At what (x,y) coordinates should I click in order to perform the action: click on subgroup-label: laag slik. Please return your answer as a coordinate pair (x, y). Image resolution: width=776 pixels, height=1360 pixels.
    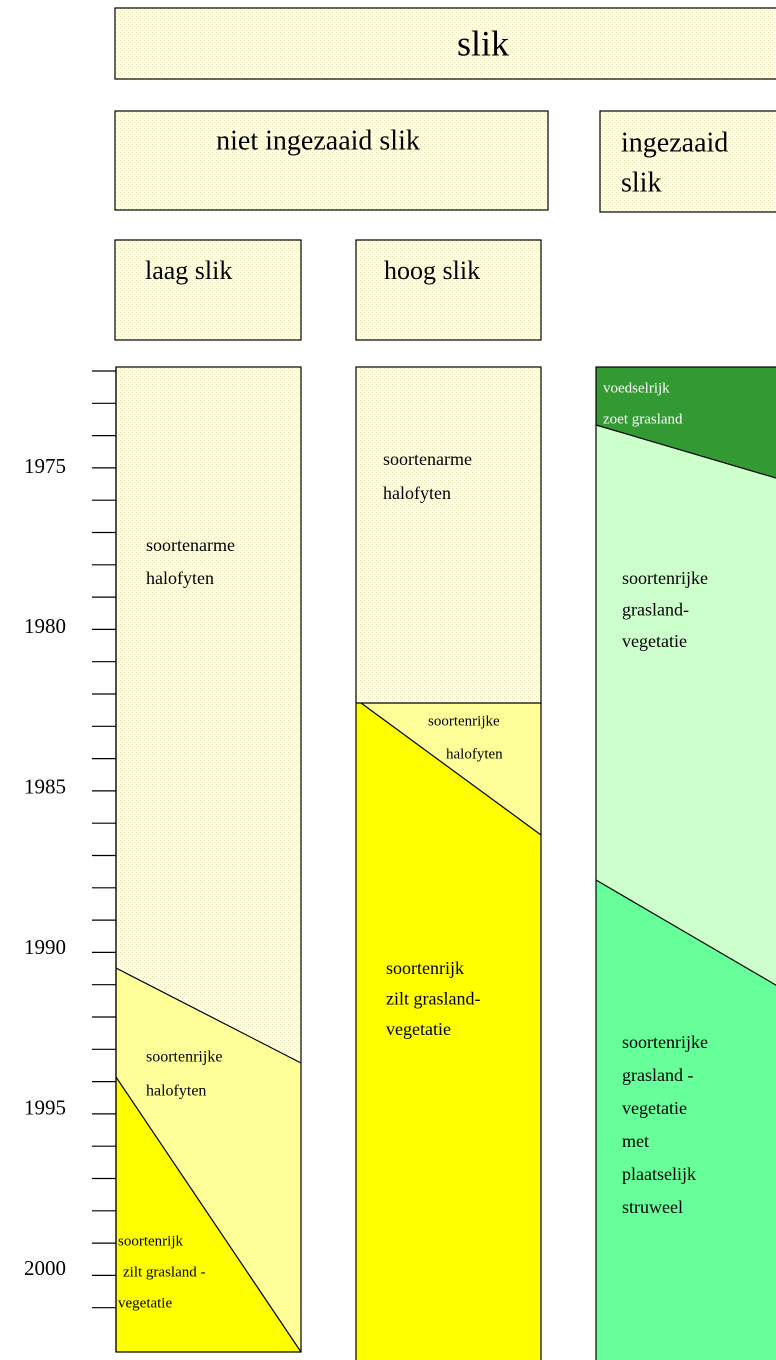
    Looking at the image, I should click on (188, 270).